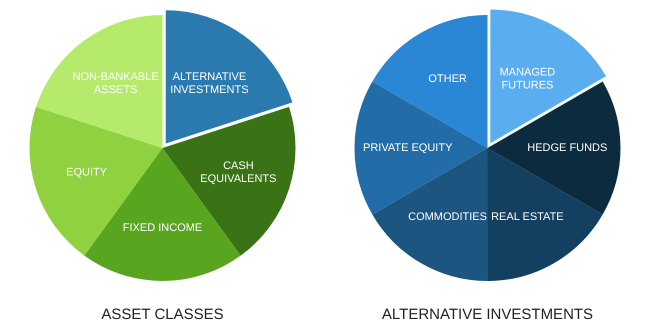 The height and width of the screenshot is (332, 650). What do you see at coordinates (87, 172) in the screenshot?
I see `slice-label: EQUITY` at bounding box center [87, 172].